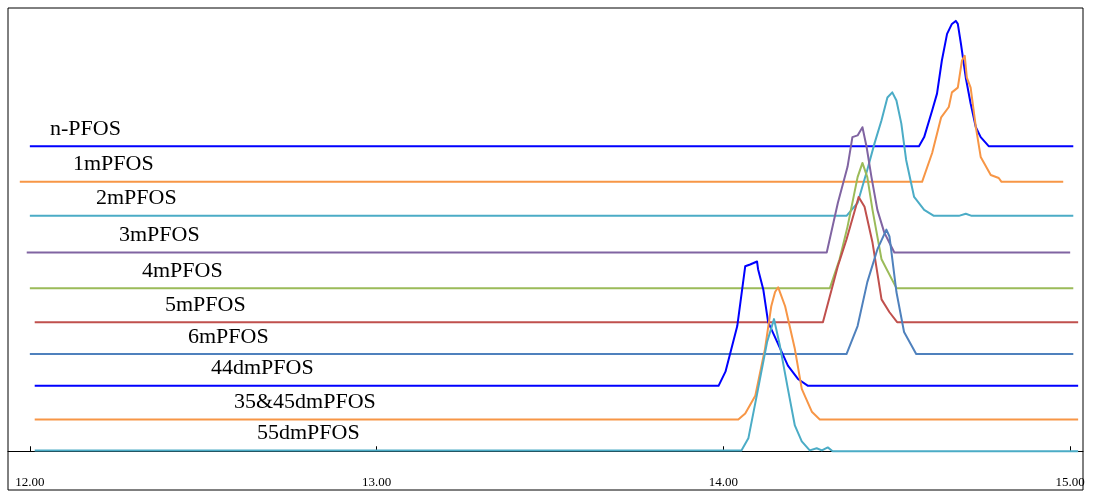 The width and height of the screenshot is (1095, 494). I want to click on series-label: n-PFOS, so click(85, 127).